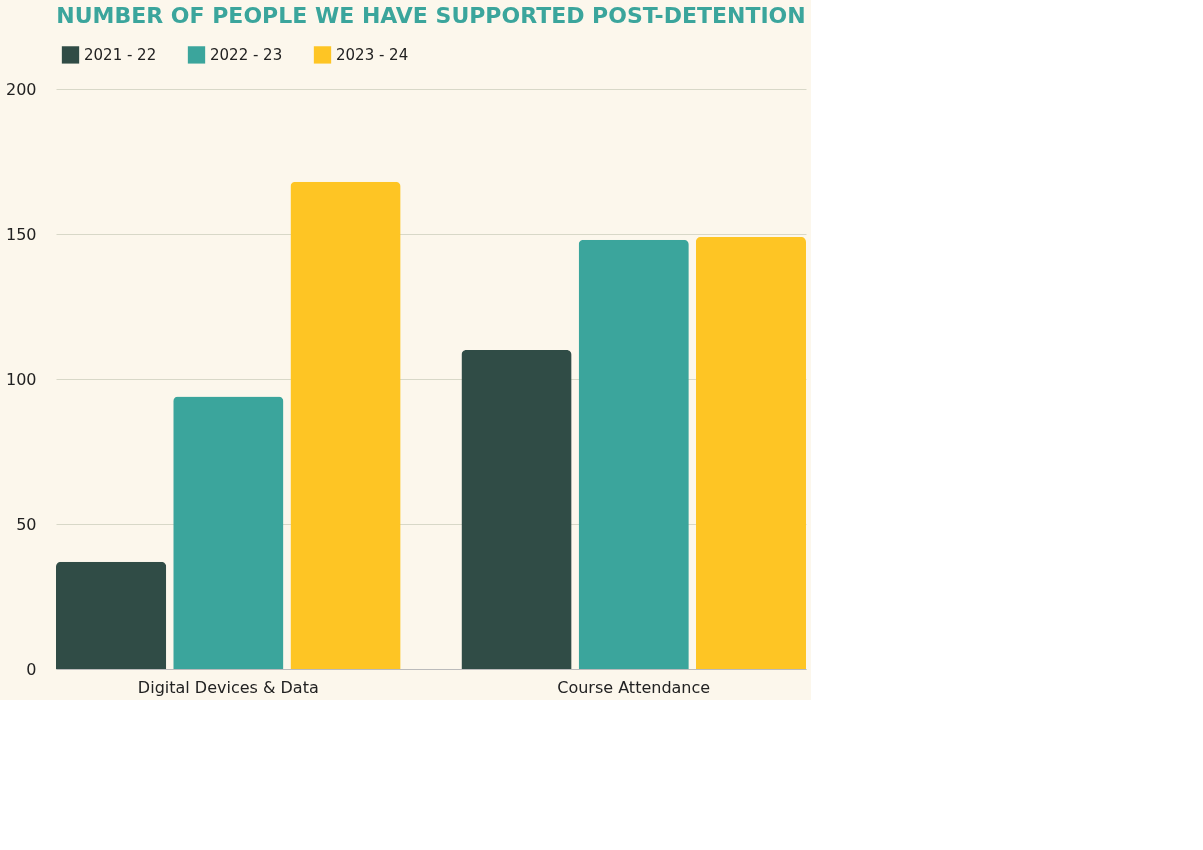 Image resolution: width=1203 pixels, height=850 pixels. I want to click on y-tick-label: 150, so click(21, 234).